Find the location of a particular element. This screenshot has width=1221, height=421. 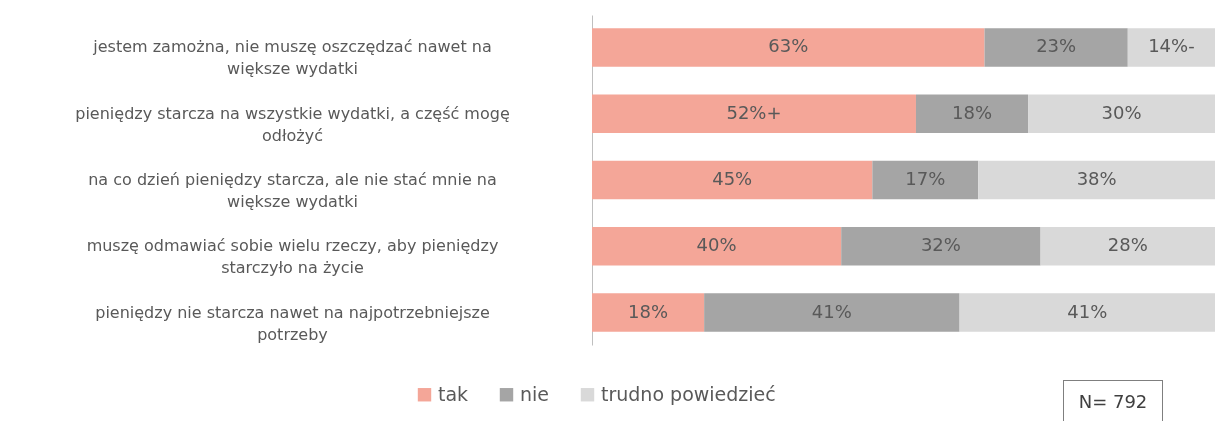

data-label: 14%- is located at coordinates (1171, 46).